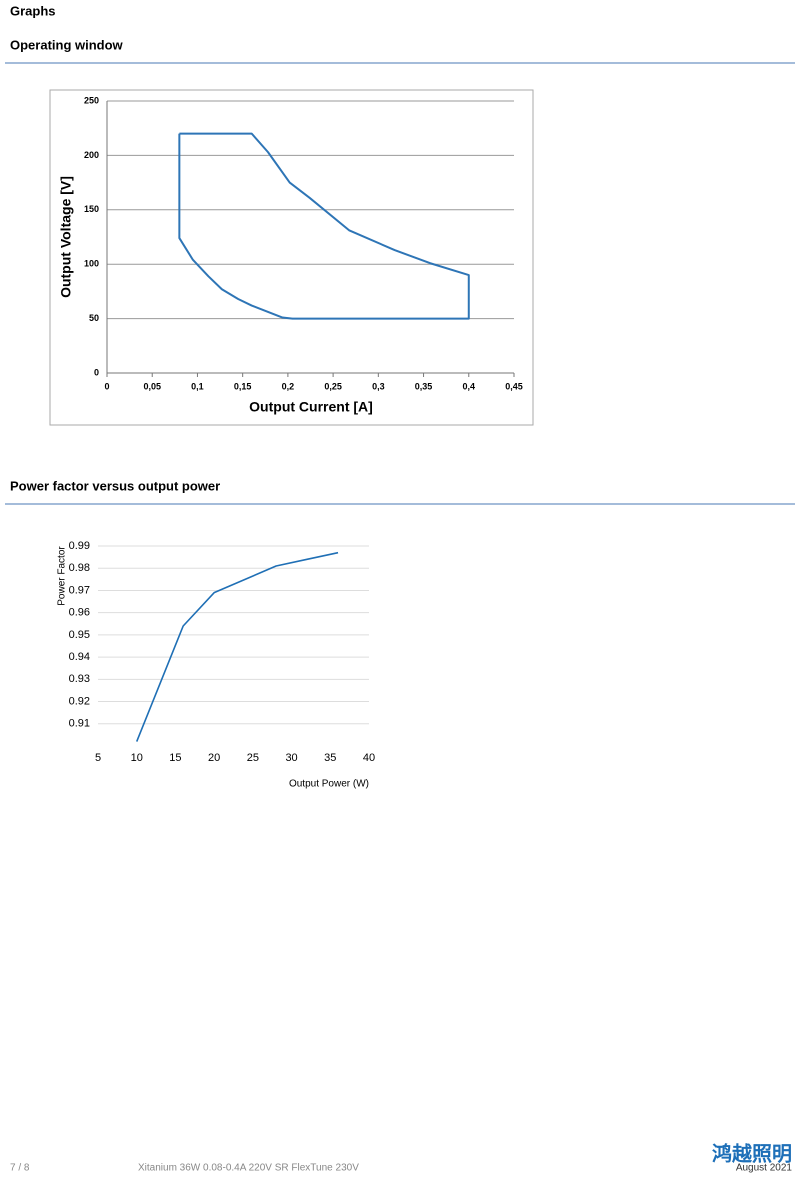 The width and height of the screenshot is (800, 1182). Describe the element at coordinates (137, 758) in the screenshot. I see `x-tick-label: 10` at that location.